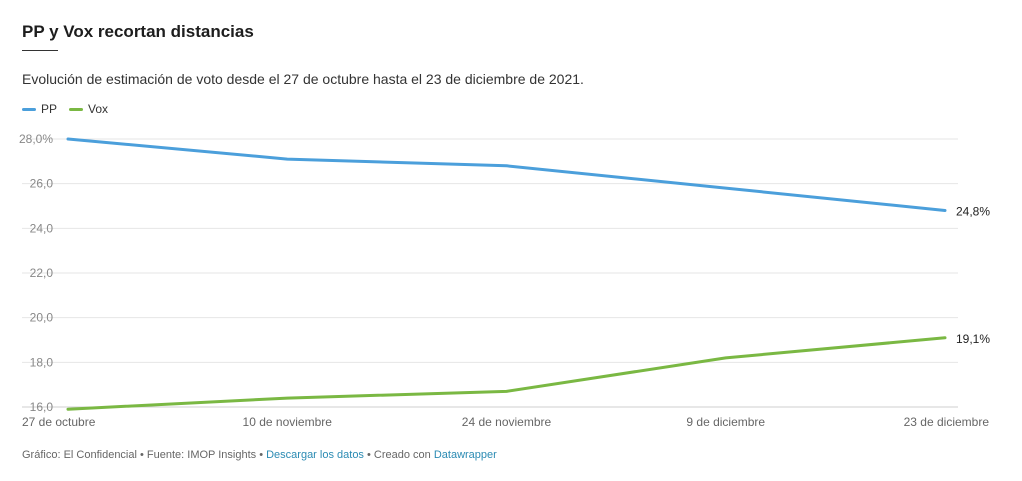  Describe the element at coordinates (65, 109) in the screenshot. I see `legend: PP Vox` at that location.